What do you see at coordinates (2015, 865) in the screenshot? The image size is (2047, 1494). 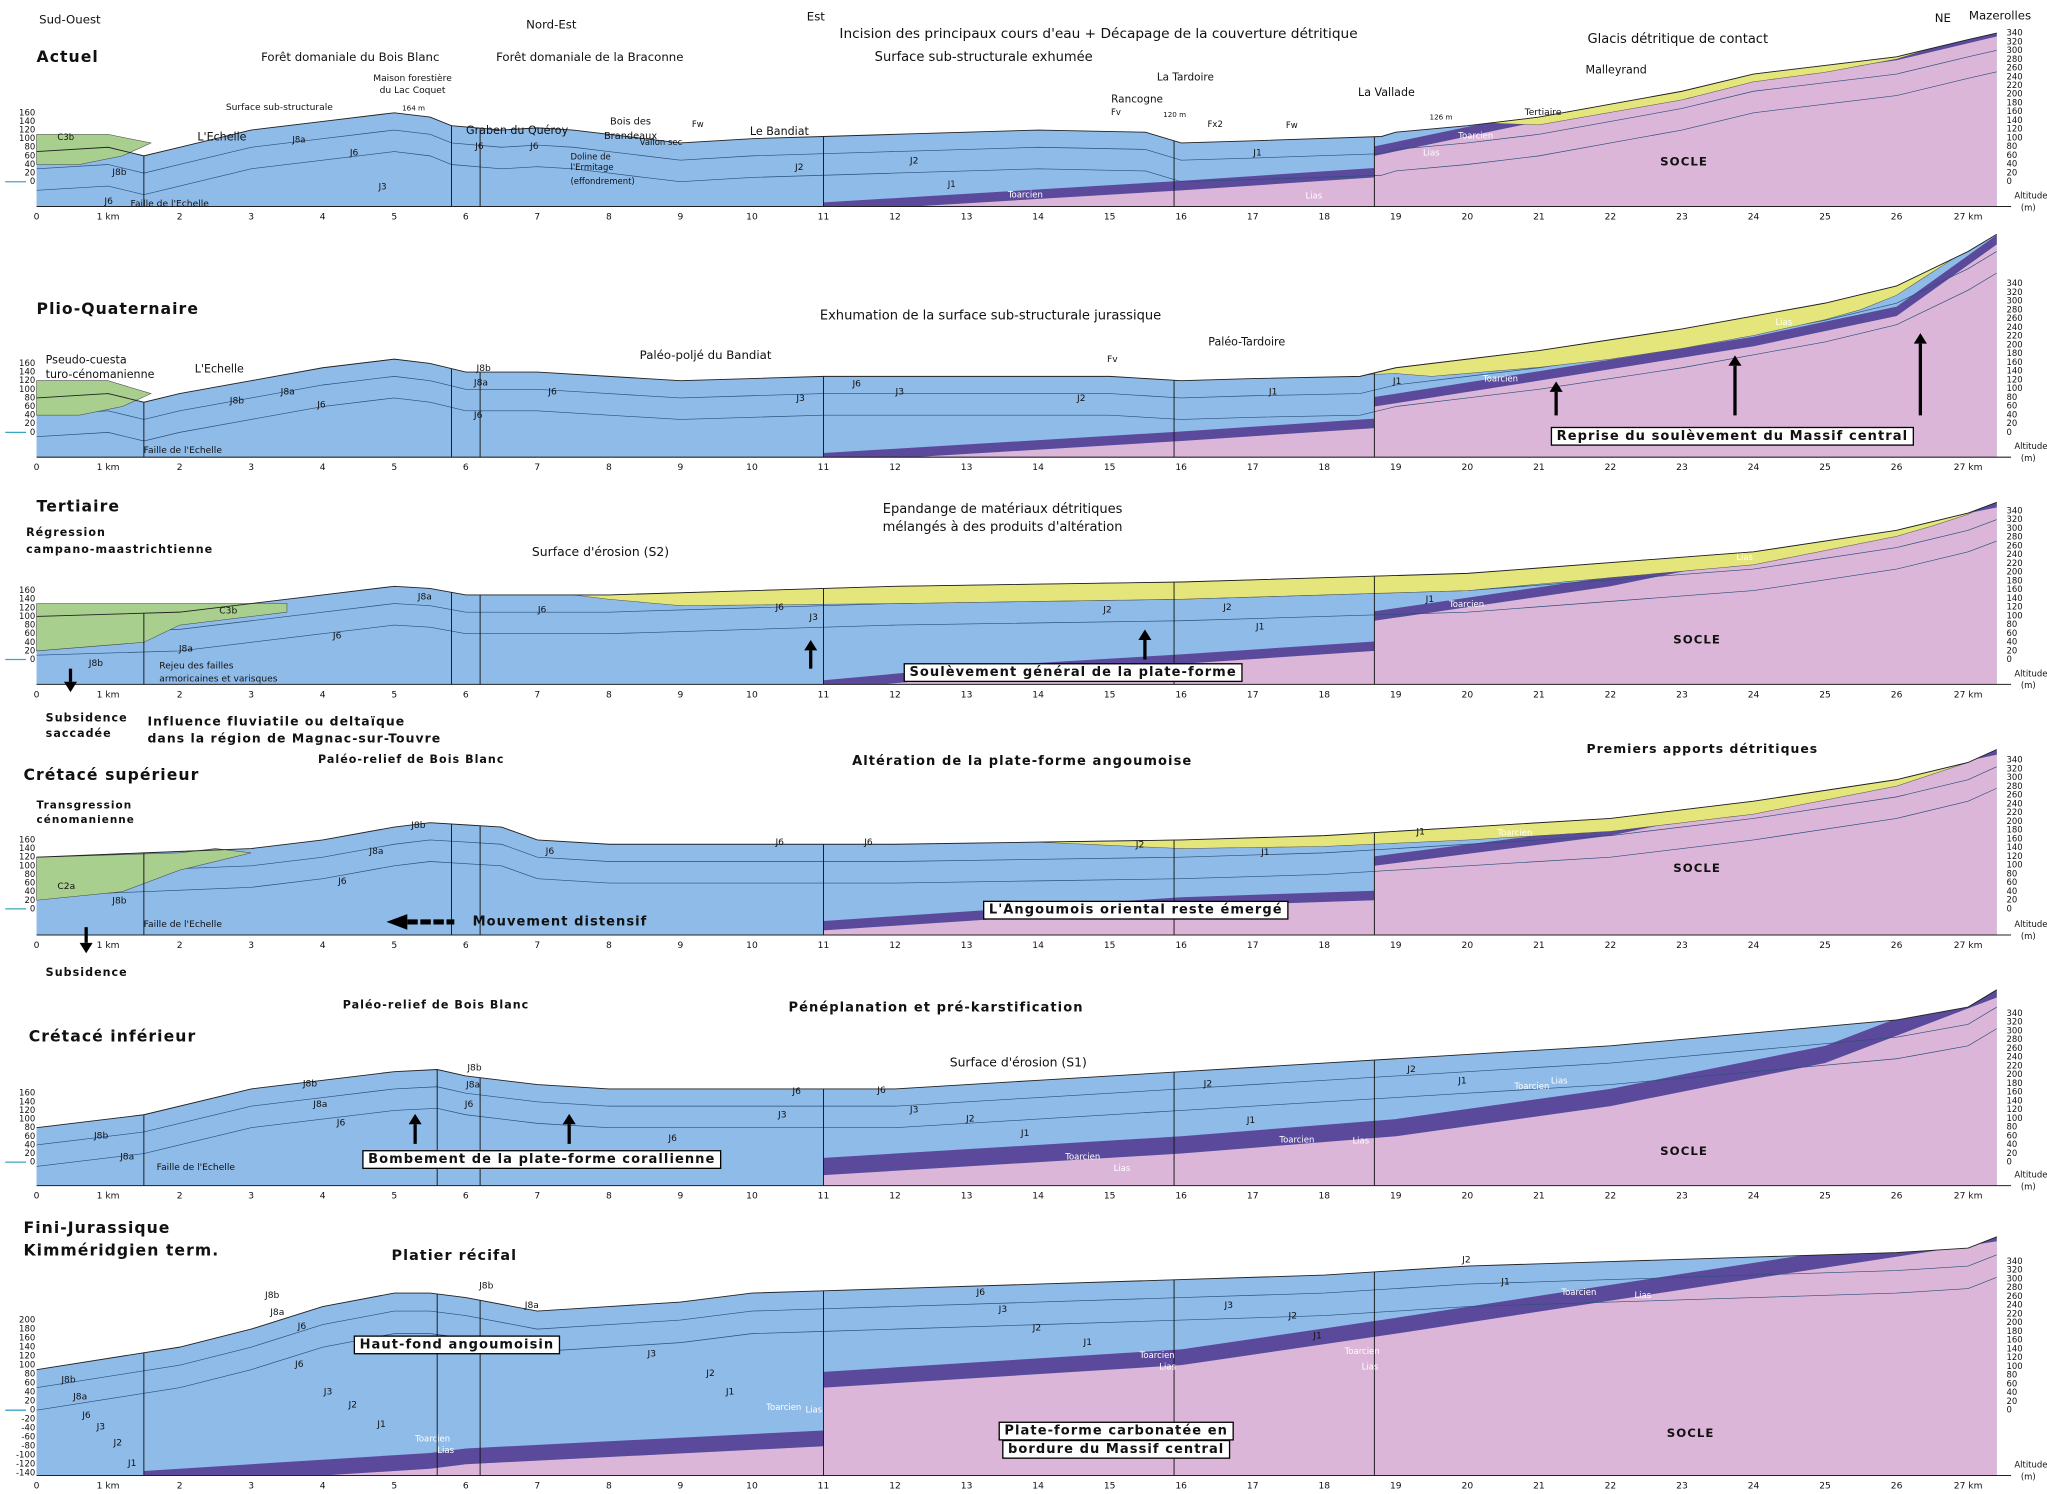 I see `right-tick-label: 100` at bounding box center [2015, 865].